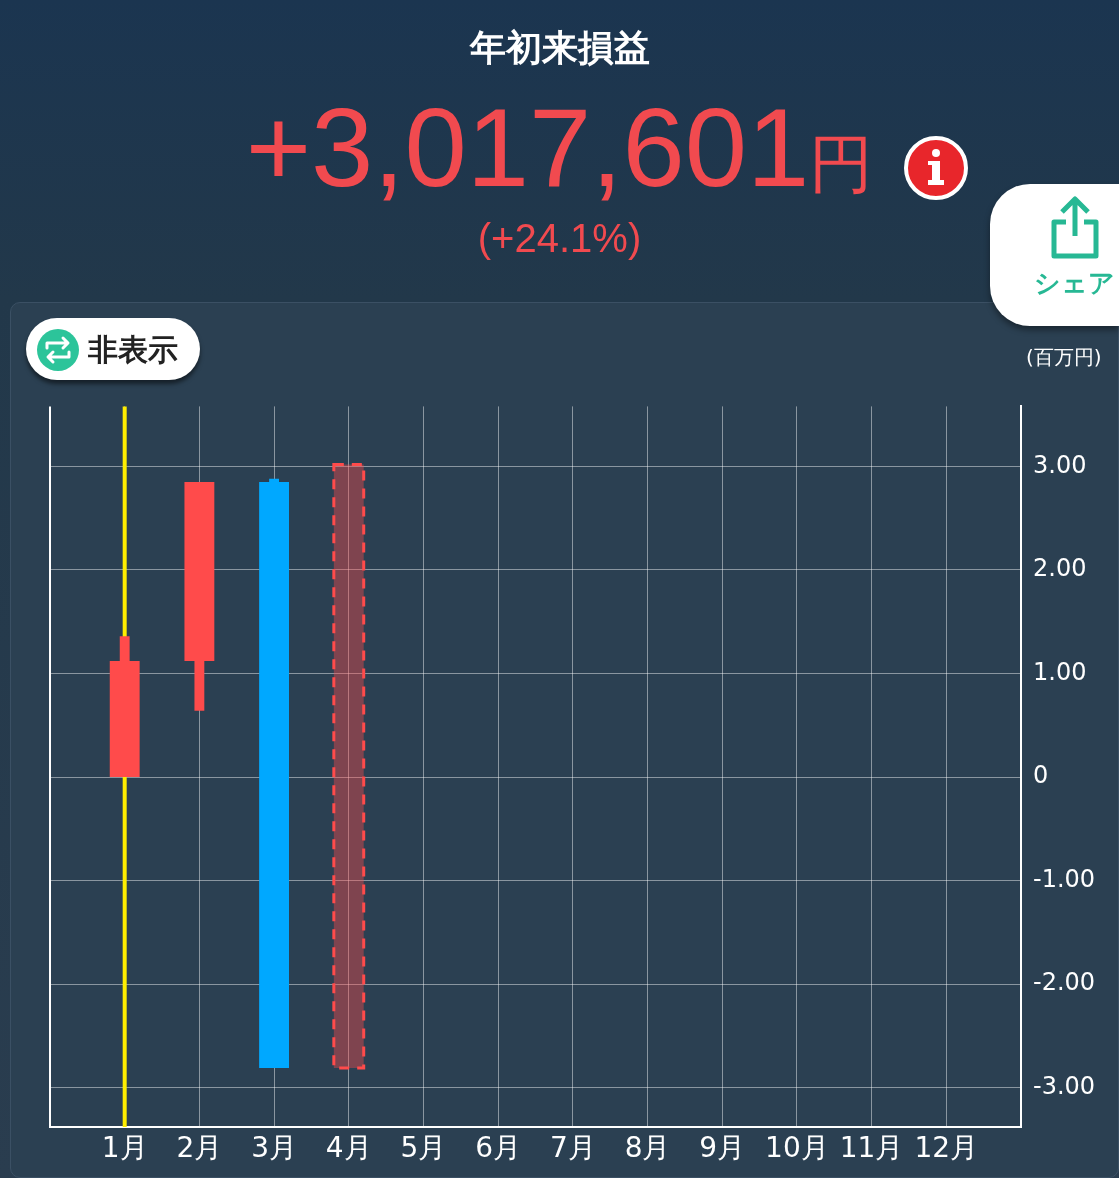 This screenshot has width=1119, height=1178. I want to click on y-axis-title: (百万円), so click(1064, 357).